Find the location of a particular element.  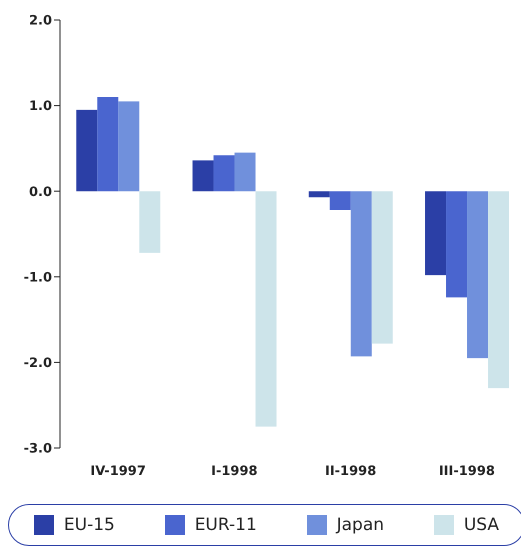

legend-label: EUR-11 is located at coordinates (225, 525).